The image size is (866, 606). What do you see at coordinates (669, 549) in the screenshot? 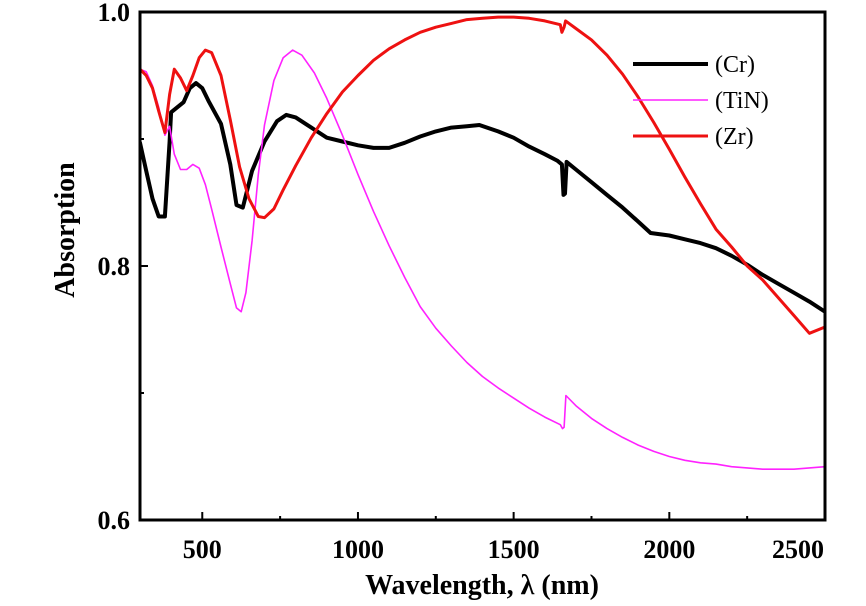
I see `x-tick-label: 2000` at bounding box center [669, 549].